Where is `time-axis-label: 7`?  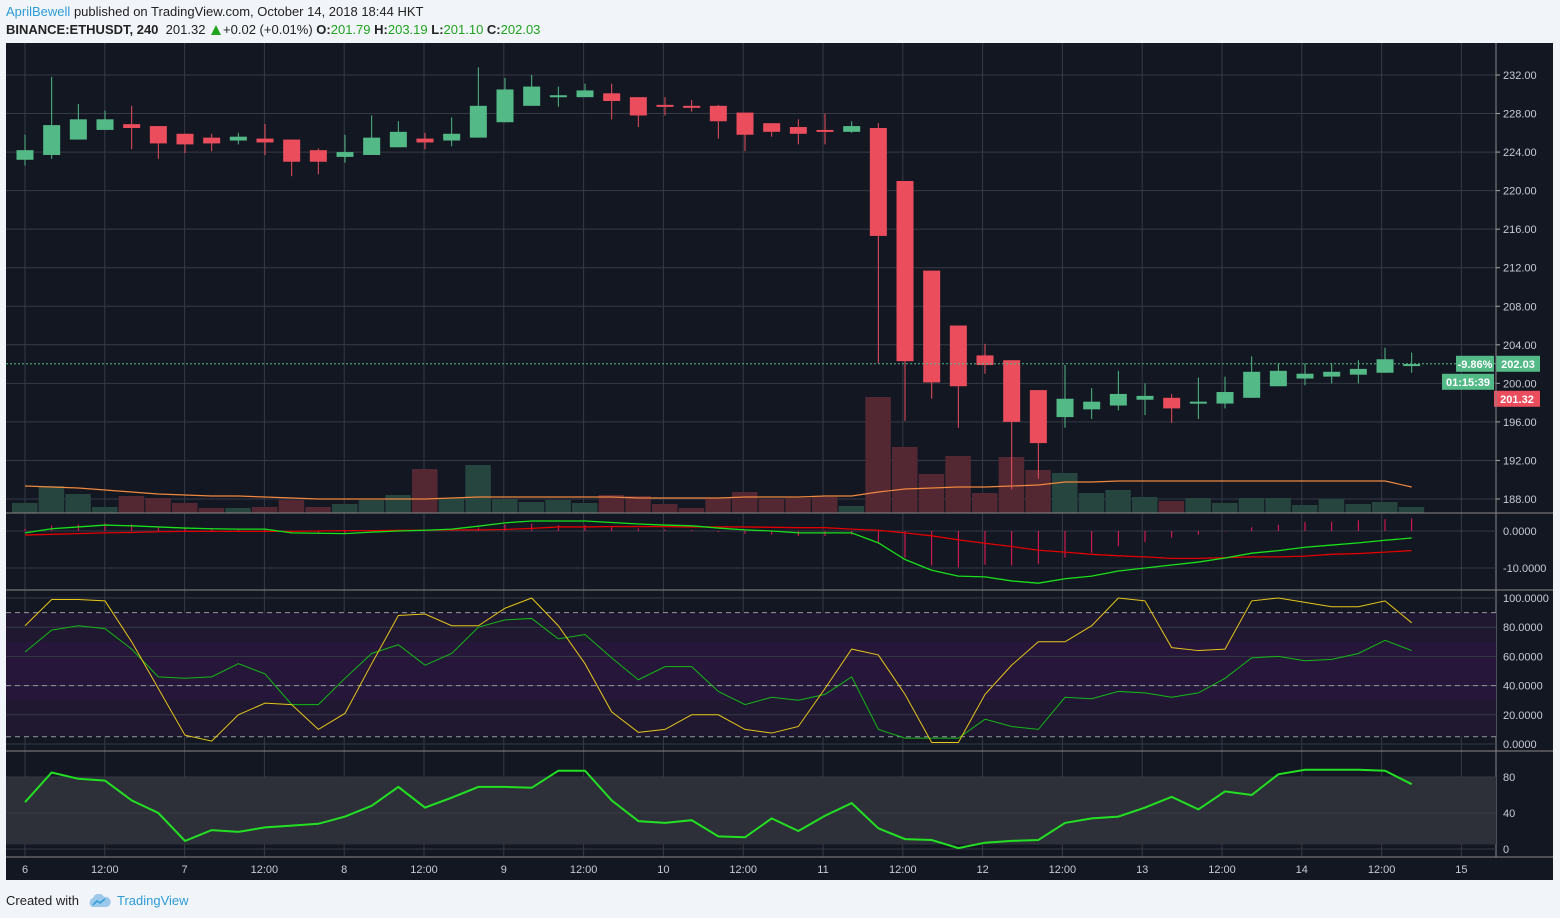 time-axis-label: 7 is located at coordinates (185, 870).